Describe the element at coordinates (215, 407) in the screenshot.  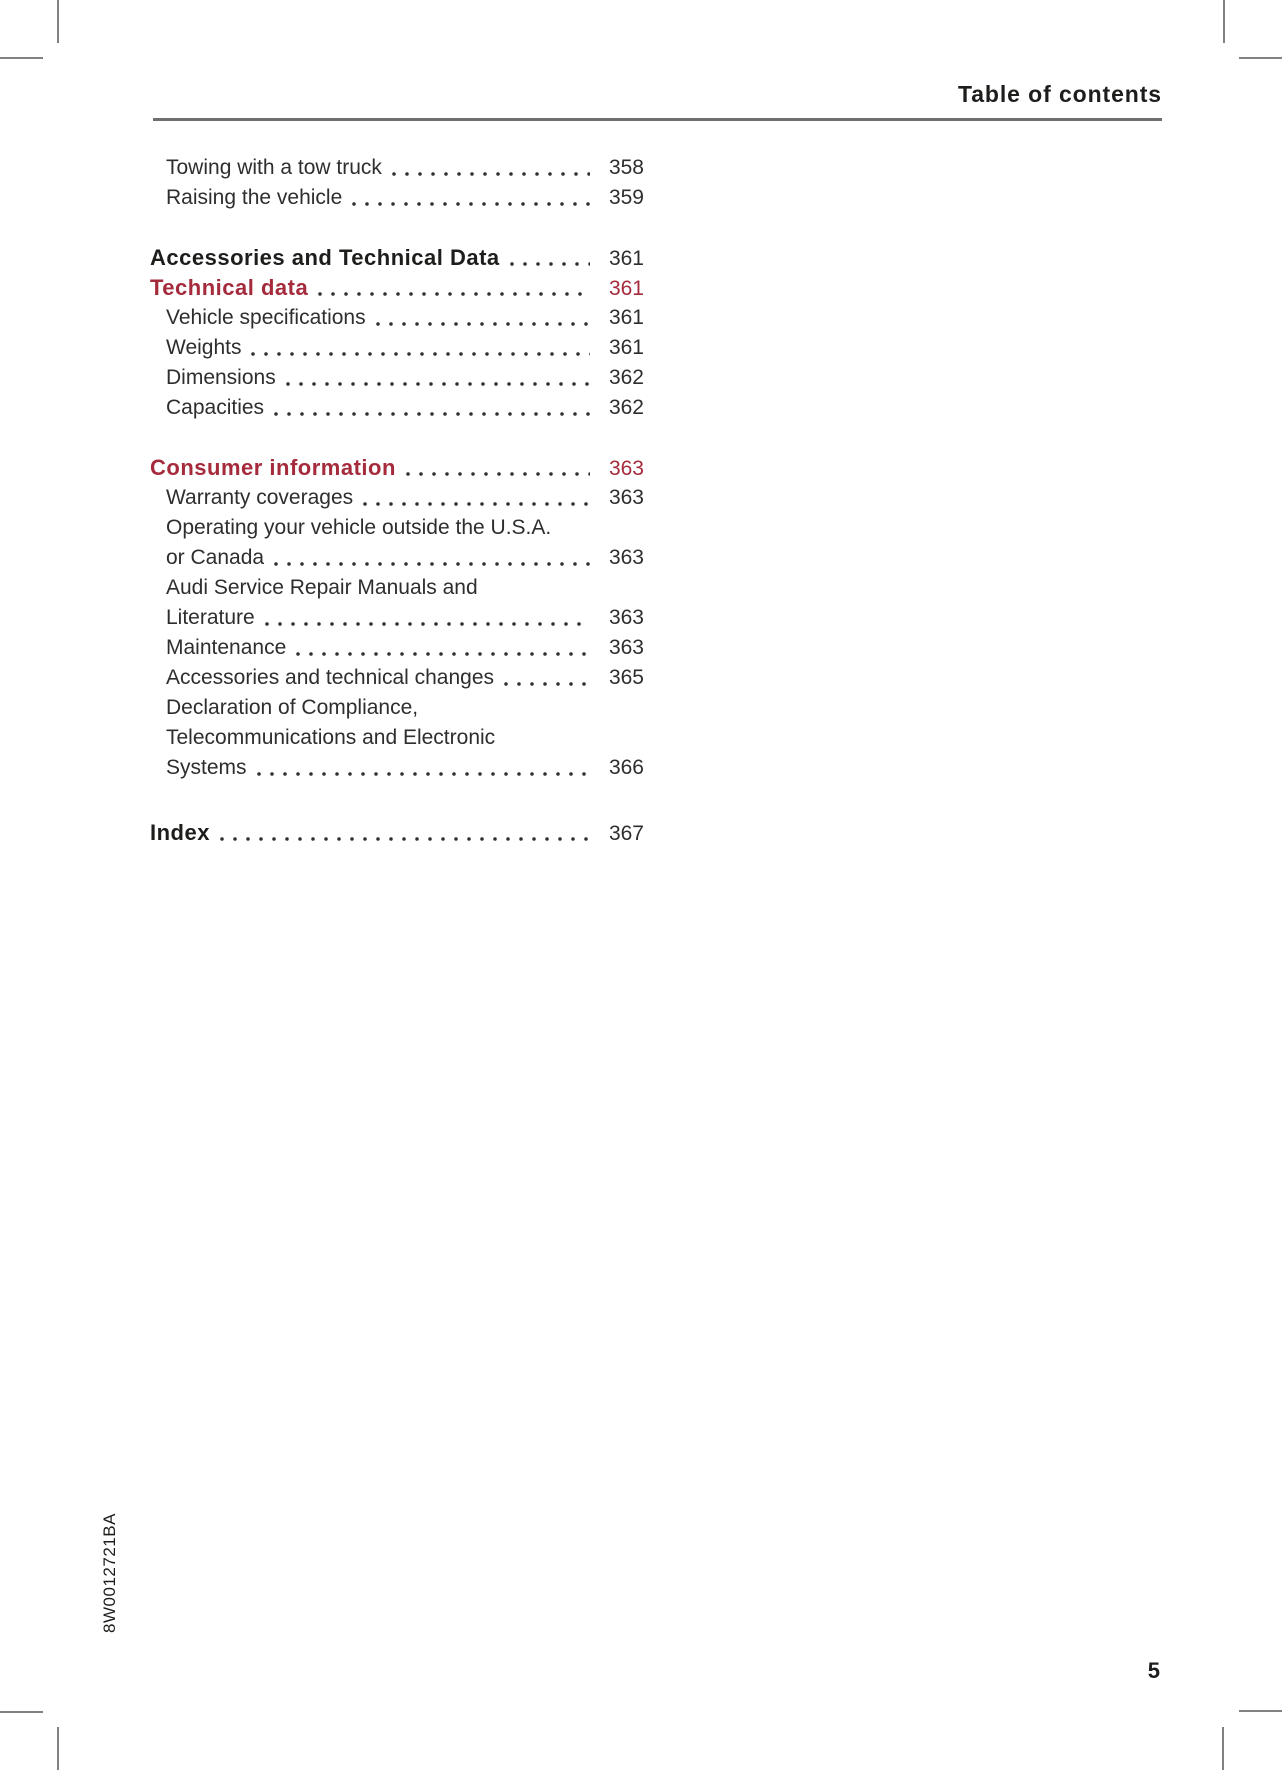
I see `toc-entry-label: Capacities` at that location.